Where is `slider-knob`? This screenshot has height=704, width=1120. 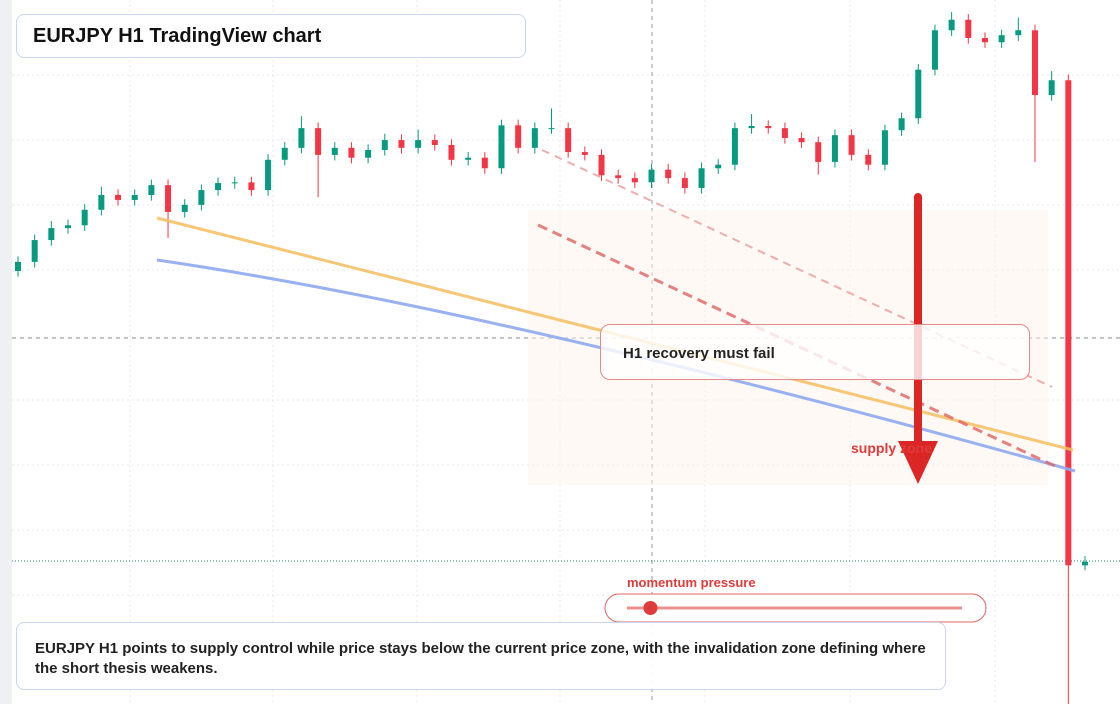
slider-knob is located at coordinates (650, 608).